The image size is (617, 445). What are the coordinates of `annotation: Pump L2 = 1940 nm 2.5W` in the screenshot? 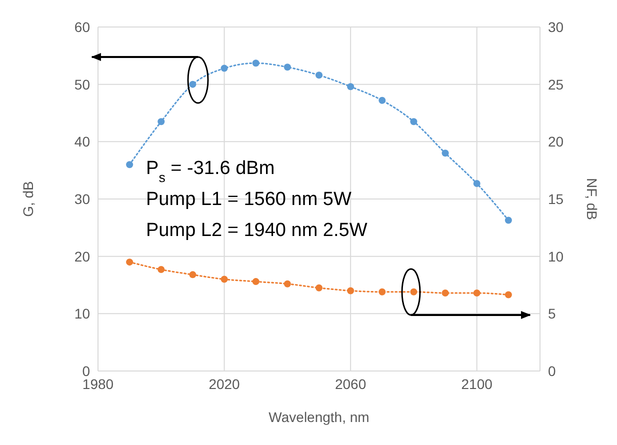 It's located at (257, 230).